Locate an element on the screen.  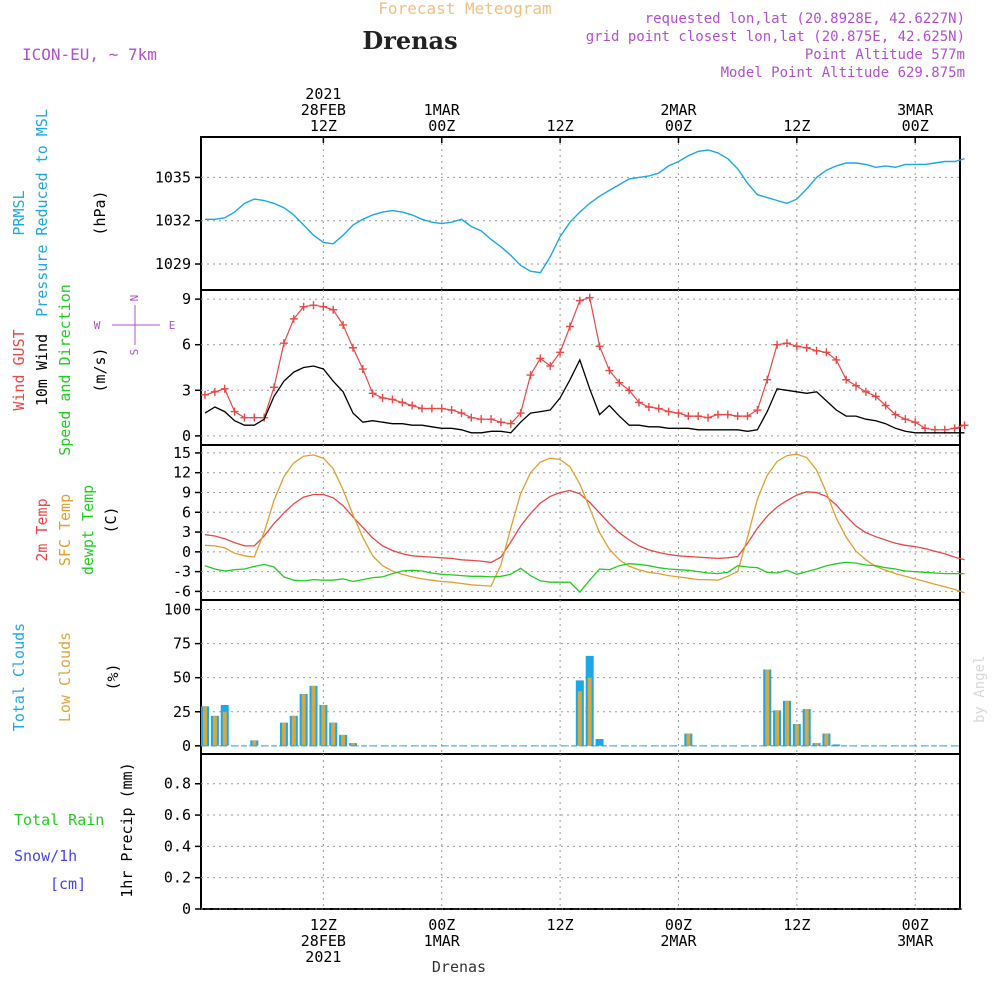
time-label-top: 1MAR is located at coordinates (442, 110).